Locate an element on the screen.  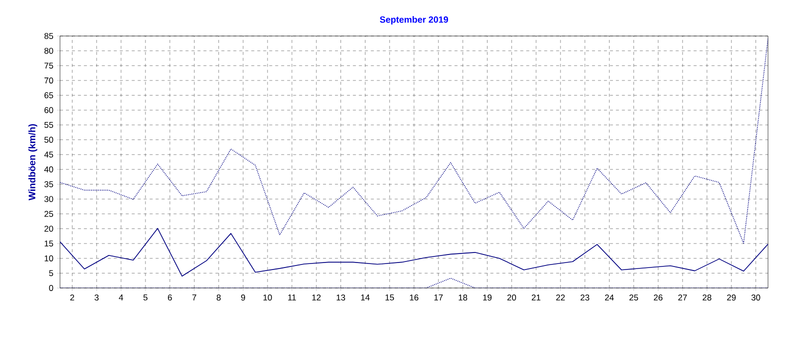
x-tick-label: 28 is located at coordinates (707, 297).